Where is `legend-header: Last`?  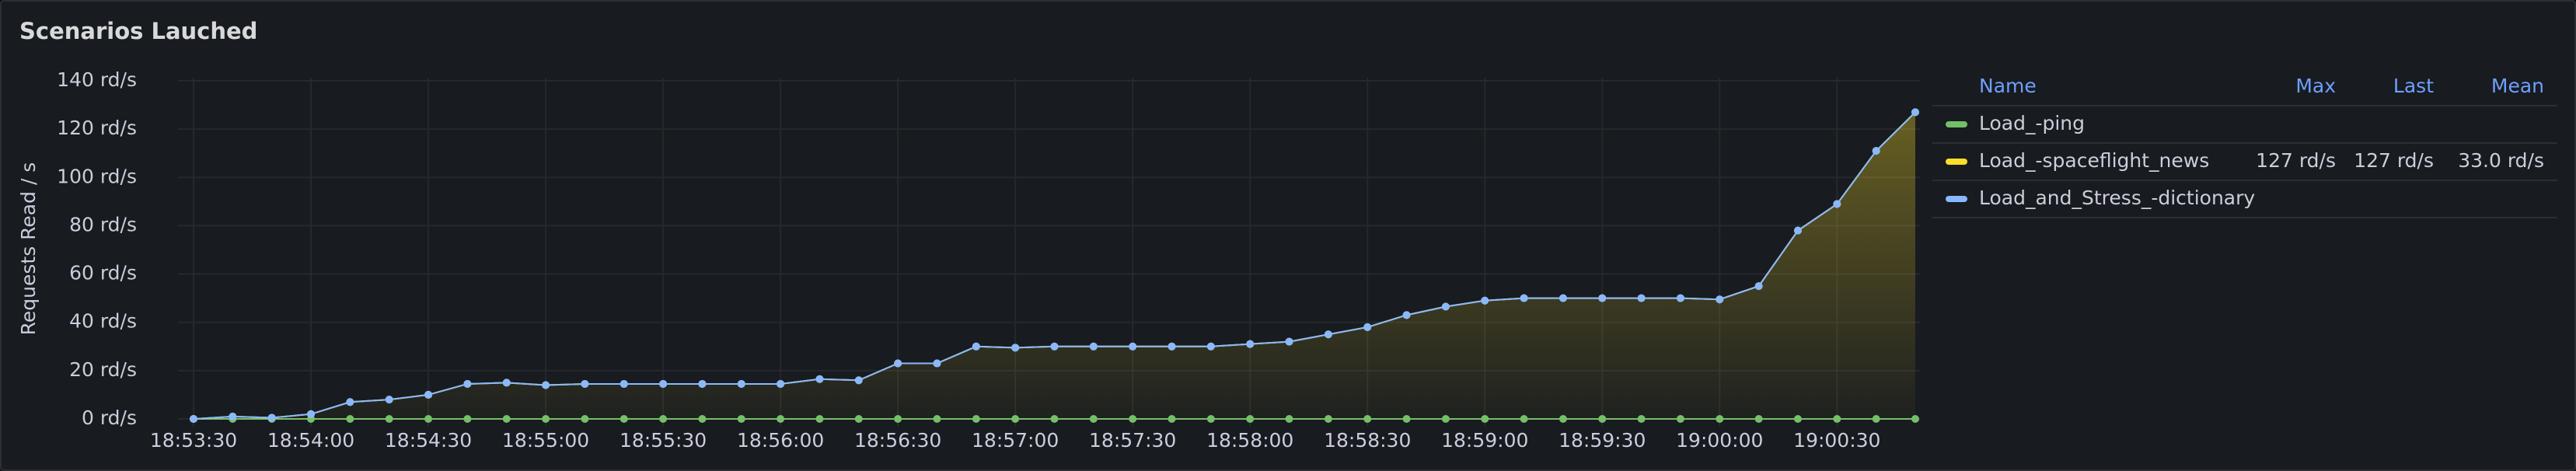 legend-header: Last is located at coordinates (2413, 86).